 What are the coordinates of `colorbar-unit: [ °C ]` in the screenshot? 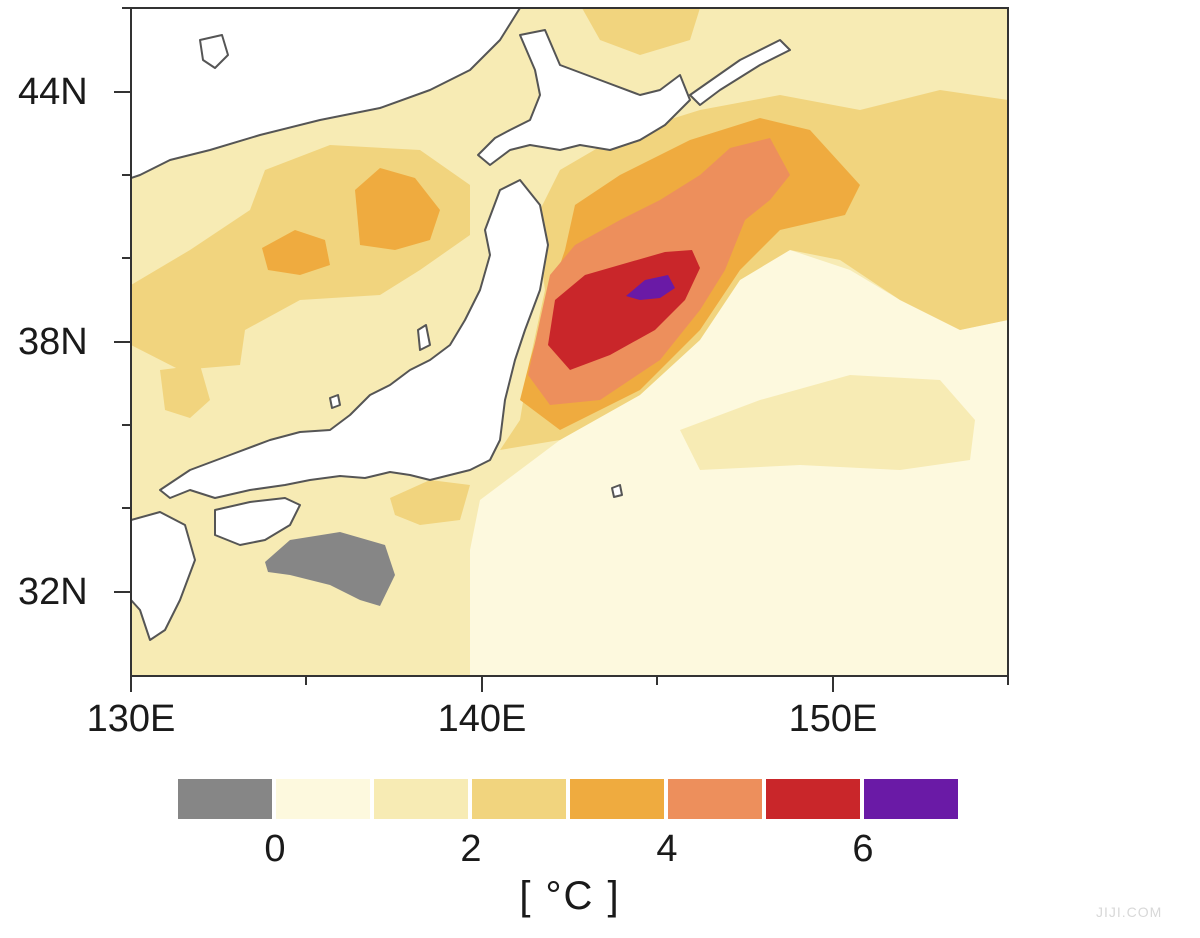 It's located at (570, 896).